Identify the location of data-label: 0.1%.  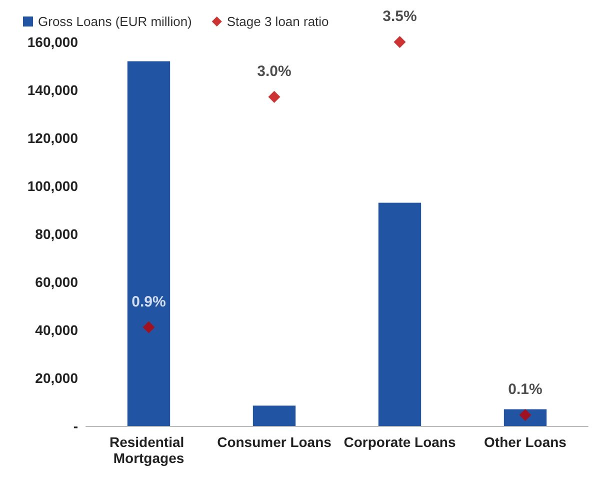
(525, 389).